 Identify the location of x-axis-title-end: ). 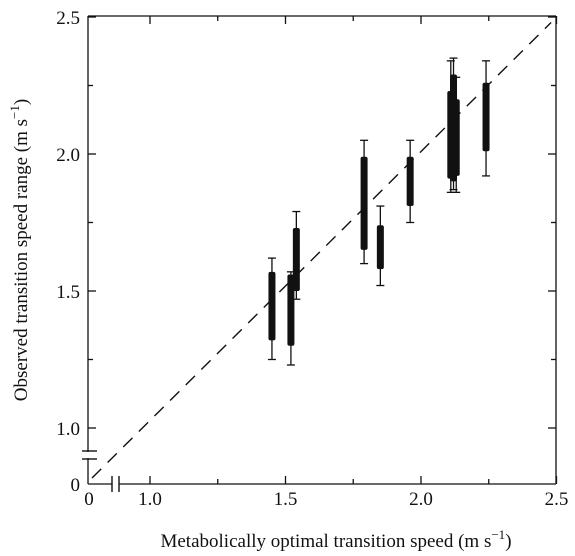
(508, 541).